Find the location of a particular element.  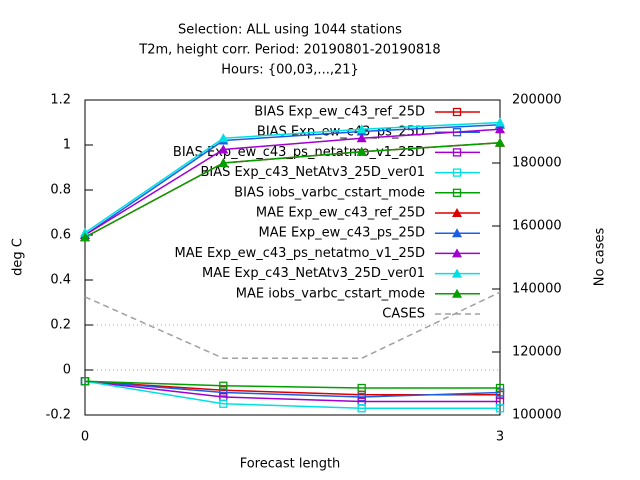

legend-label: MAE Exp_ew_c43_ref_25D is located at coordinates (340, 213).